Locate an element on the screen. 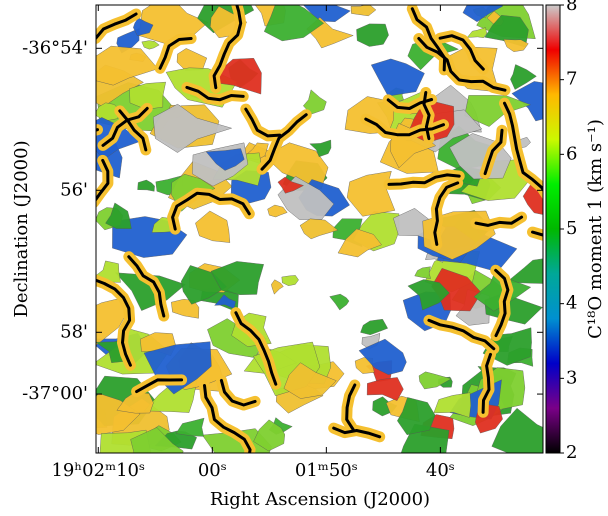  y-tick-label: 56' is located at coordinates (74, 189).